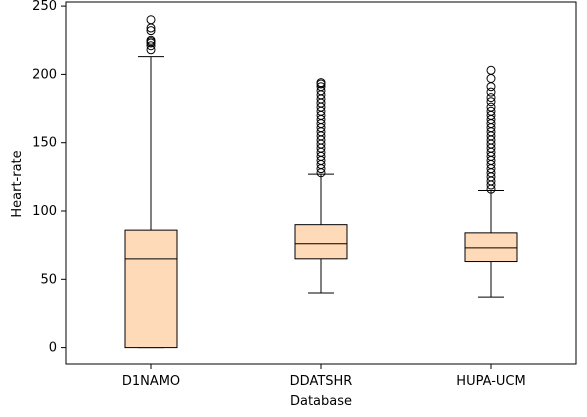  What do you see at coordinates (321, 401) in the screenshot?
I see `x-axis-label: Database` at bounding box center [321, 401].